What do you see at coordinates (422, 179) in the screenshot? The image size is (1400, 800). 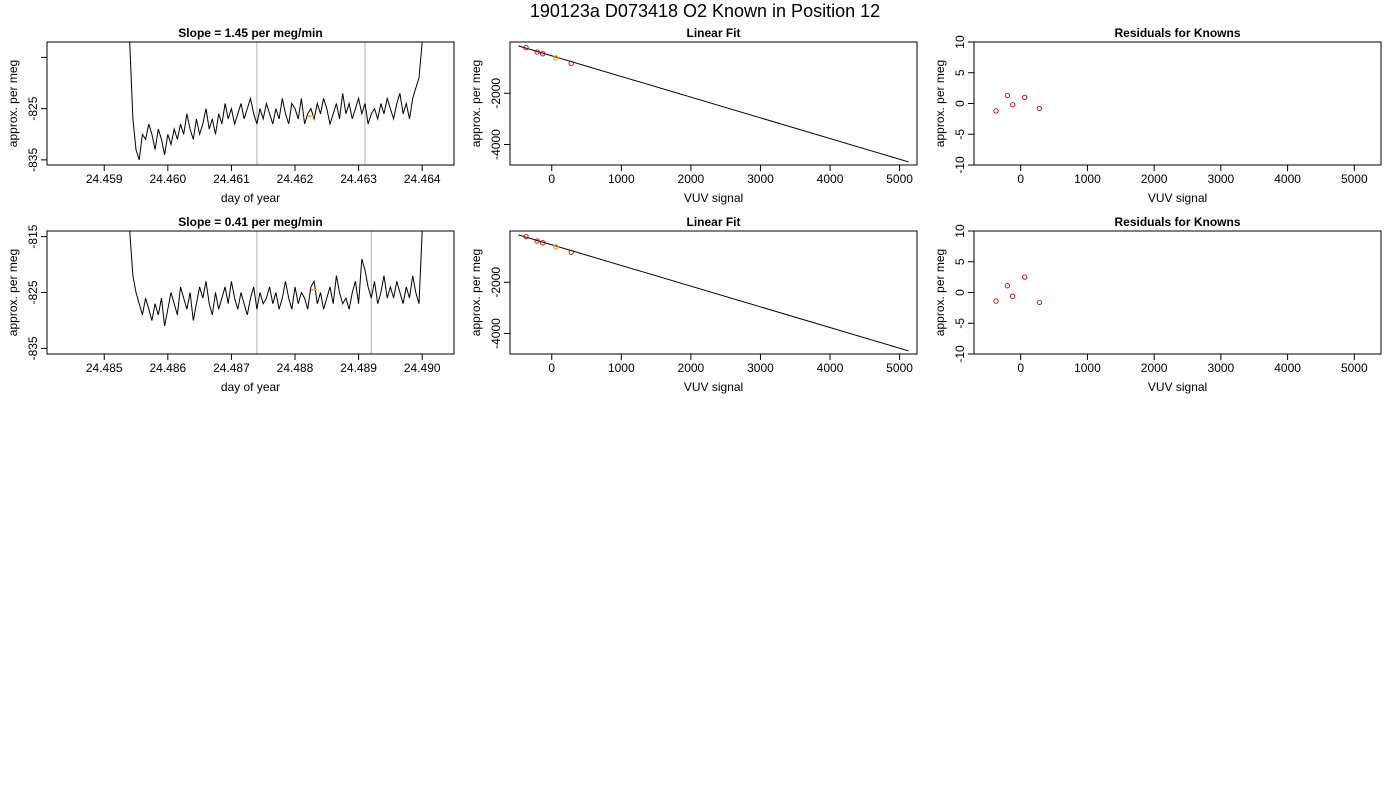 I see `x-tick-label: 24.464` at bounding box center [422, 179].